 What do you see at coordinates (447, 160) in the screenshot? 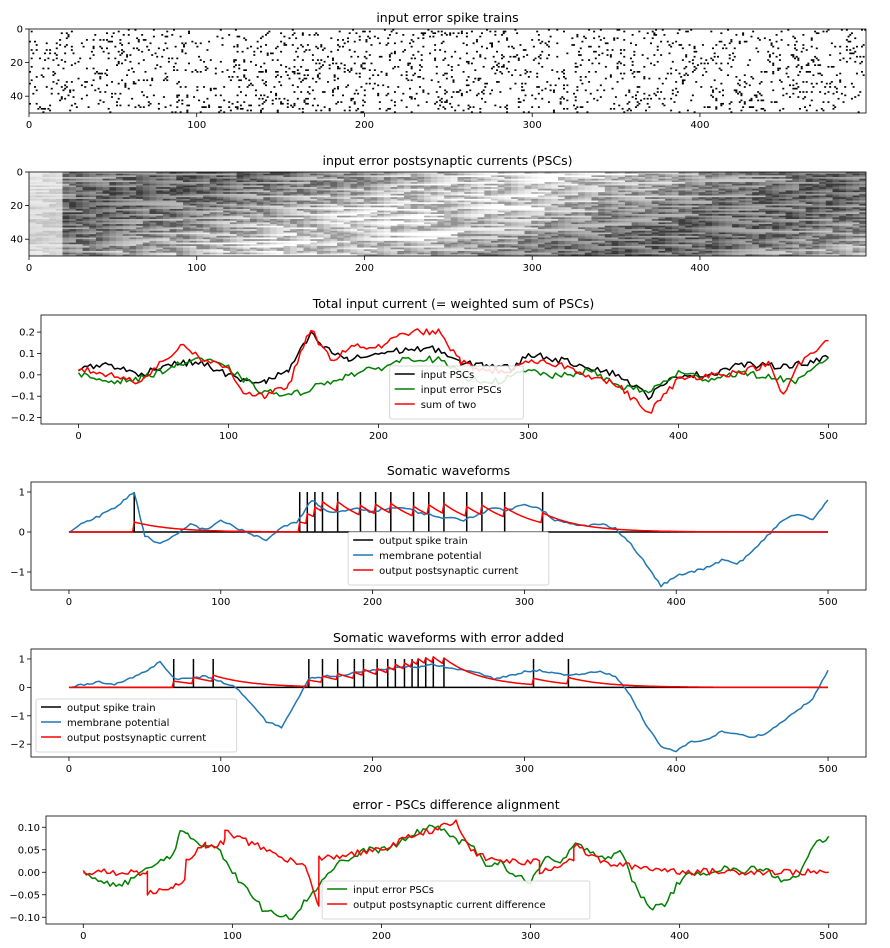
I see `panel-title: input error postsynaptic currents (PSCs)` at bounding box center [447, 160].